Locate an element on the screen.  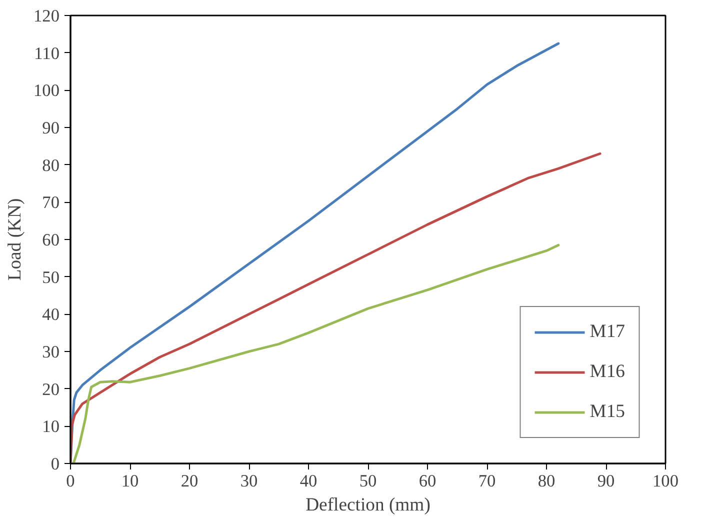
x-tick-label: 0 is located at coordinates (70, 481).